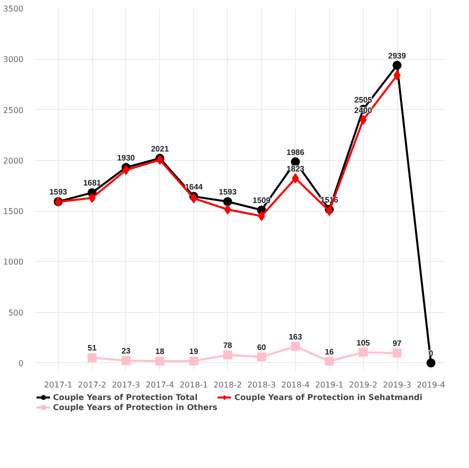 Image resolution: width=469 pixels, height=468 pixels. What do you see at coordinates (328, 397) in the screenshot?
I see `legend-label: Couple Years of Protection in Sehatmandi` at bounding box center [328, 397].